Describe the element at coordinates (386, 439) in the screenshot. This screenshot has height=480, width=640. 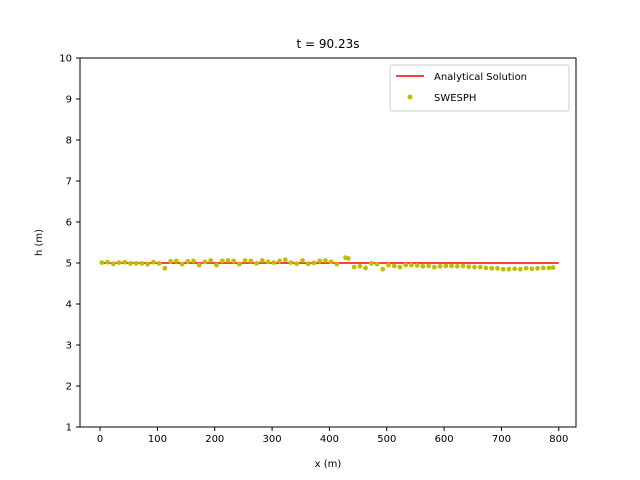
I see `x-tick-label: 500` at that location.